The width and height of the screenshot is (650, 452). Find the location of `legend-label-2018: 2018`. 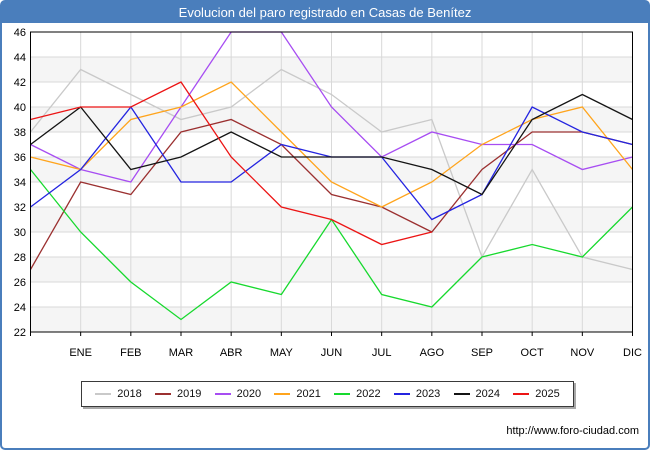

legend-label-2018: 2018 is located at coordinates (129, 394).